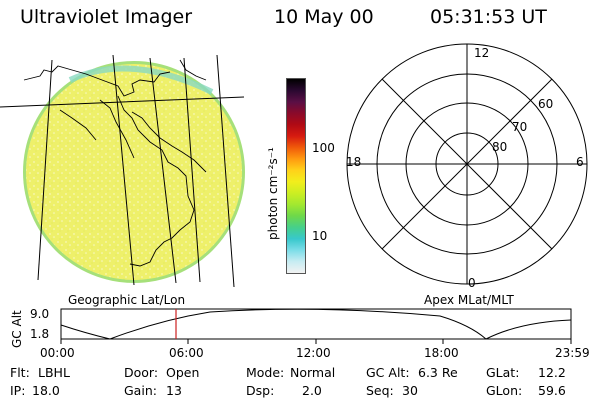 The width and height of the screenshot is (600, 400). Describe the element at coordinates (18, 390) in the screenshot. I see `ip-label: IP:` at that location.